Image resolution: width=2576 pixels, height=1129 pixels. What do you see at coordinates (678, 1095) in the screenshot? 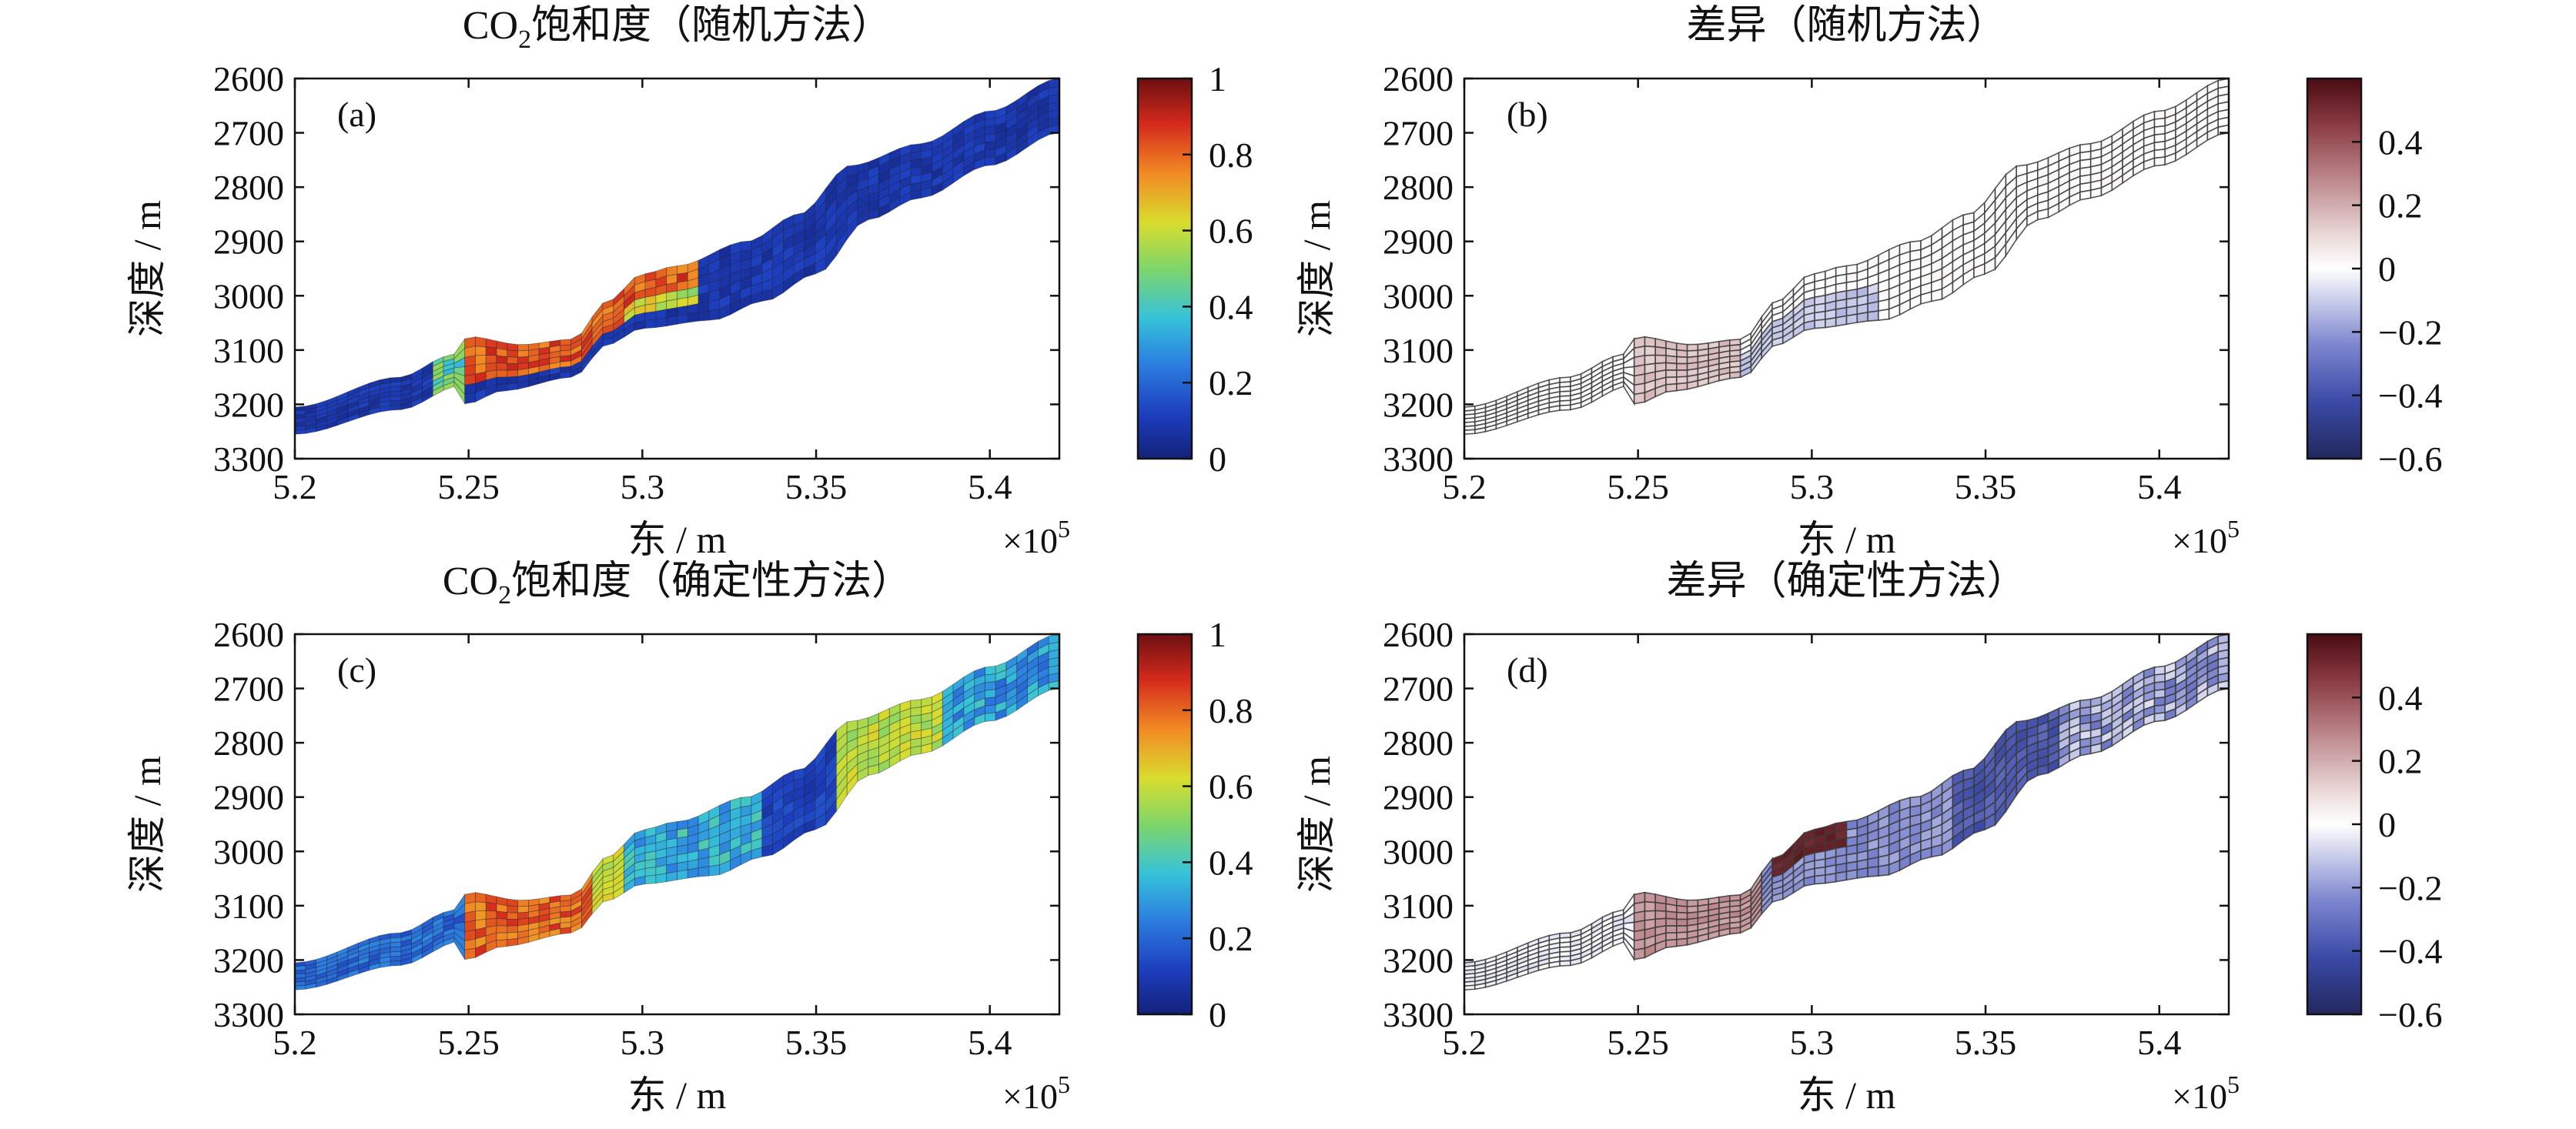
I see `x-axis-label: 东 / m` at bounding box center [678, 1095].